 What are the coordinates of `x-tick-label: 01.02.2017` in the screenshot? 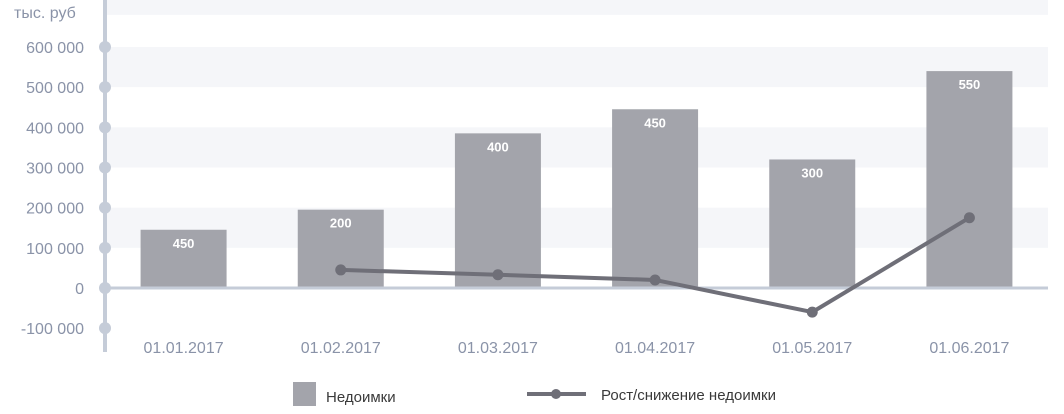 It's located at (341, 348).